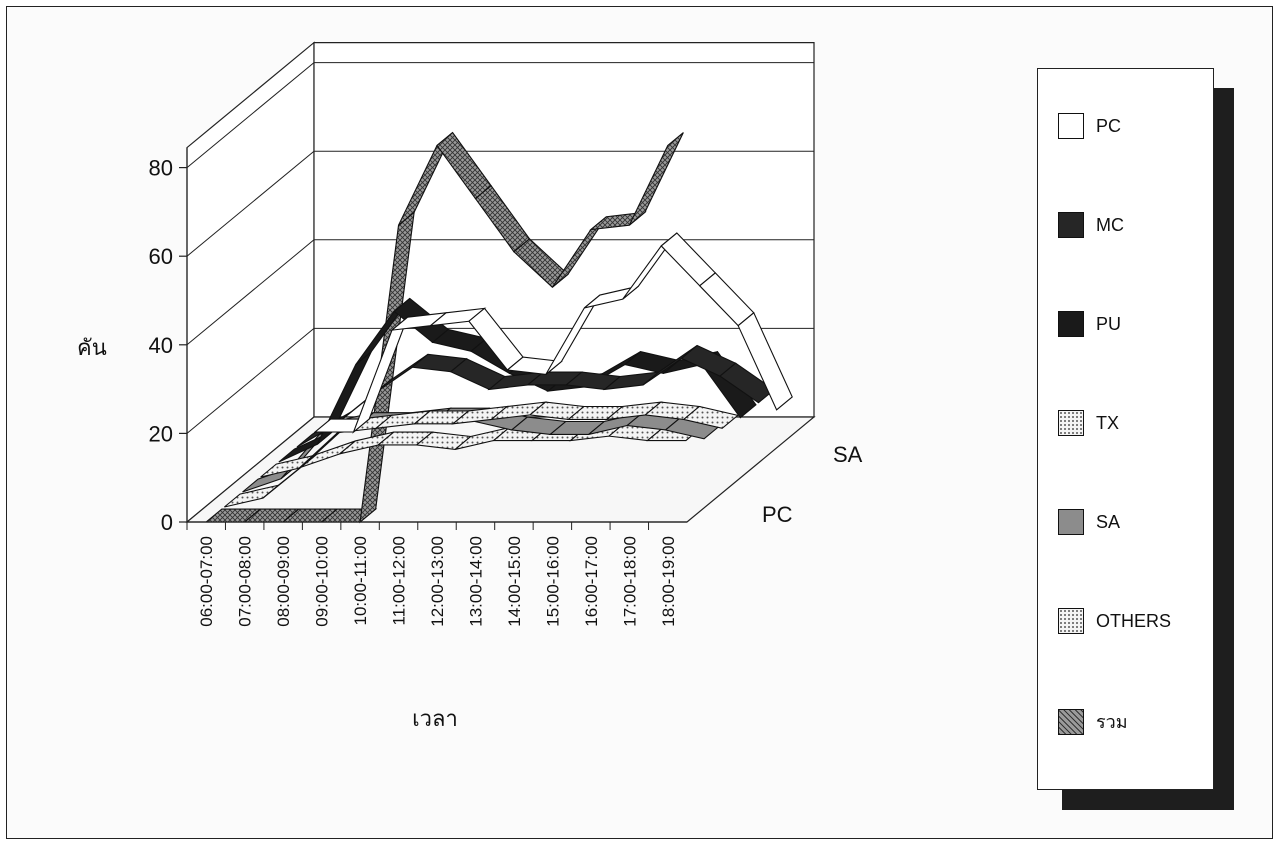  What do you see at coordinates (161, 256) in the screenshot?
I see `y-tick-label: 60` at bounding box center [161, 256].